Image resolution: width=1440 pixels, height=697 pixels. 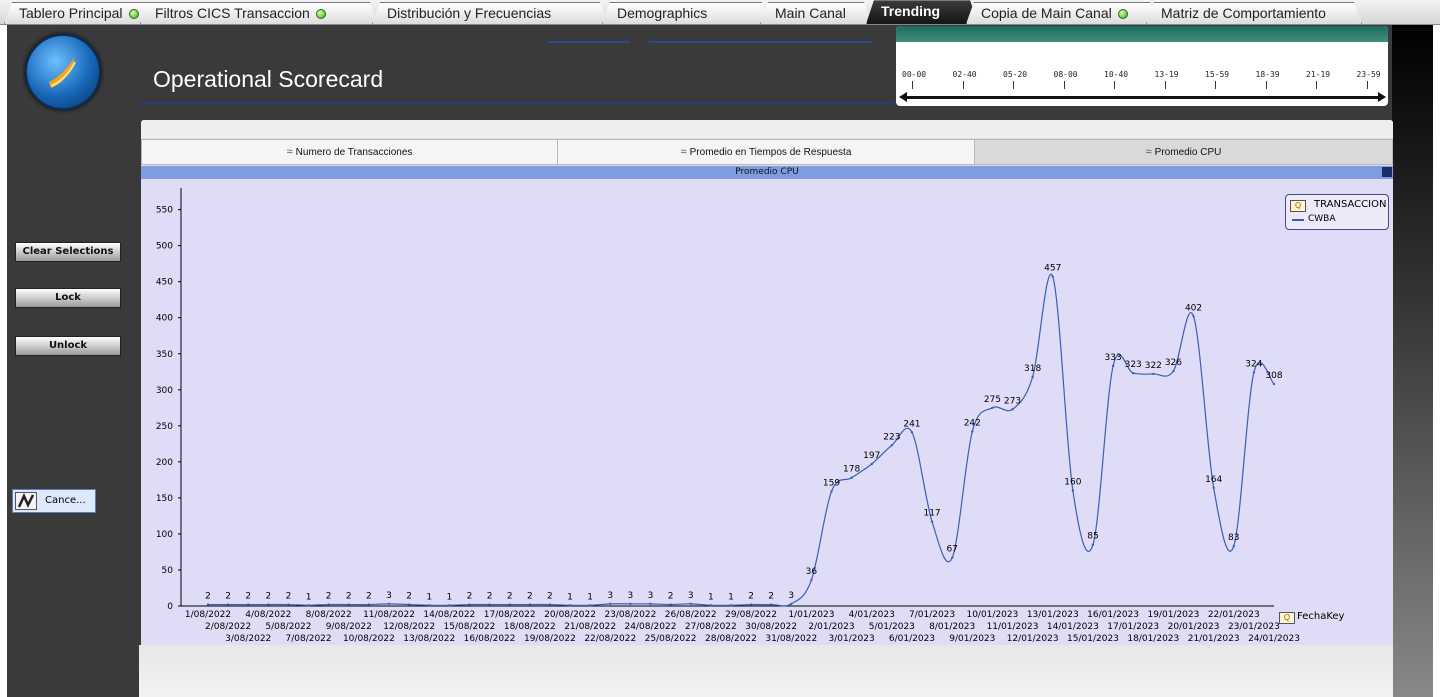 What do you see at coordinates (1350, 204) in the screenshot?
I see `legend-title: TRANSACCION` at bounding box center [1350, 204].